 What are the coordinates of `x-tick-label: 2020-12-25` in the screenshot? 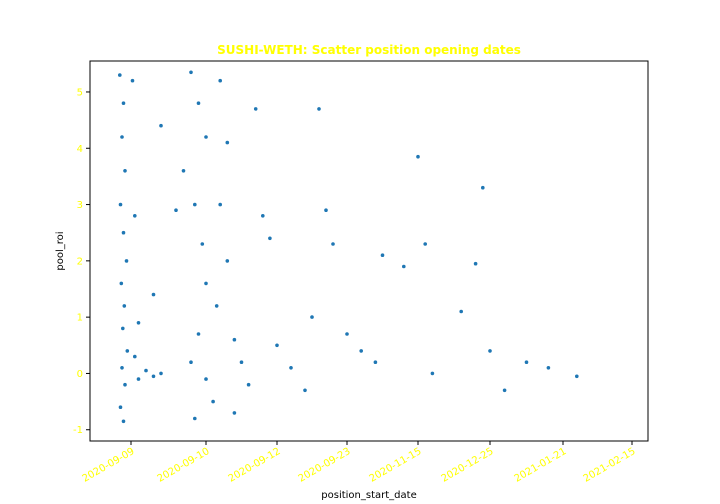 It's located at (468, 465).